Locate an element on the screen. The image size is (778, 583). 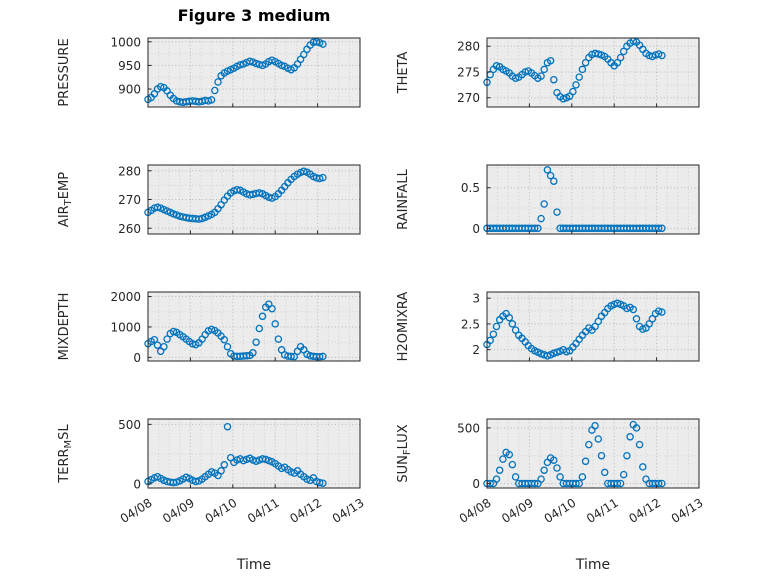
y-axis-label: PRESSURE is located at coordinates (64, 72).